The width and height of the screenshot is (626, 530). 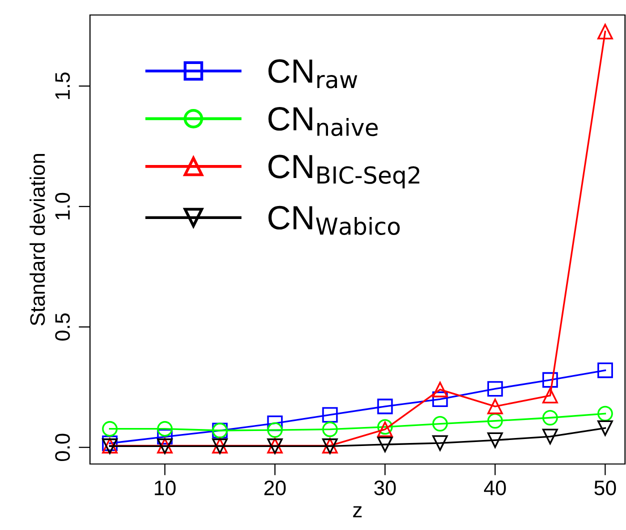 What do you see at coordinates (62, 206) in the screenshot?
I see `y-tick-label: 1.0` at bounding box center [62, 206].